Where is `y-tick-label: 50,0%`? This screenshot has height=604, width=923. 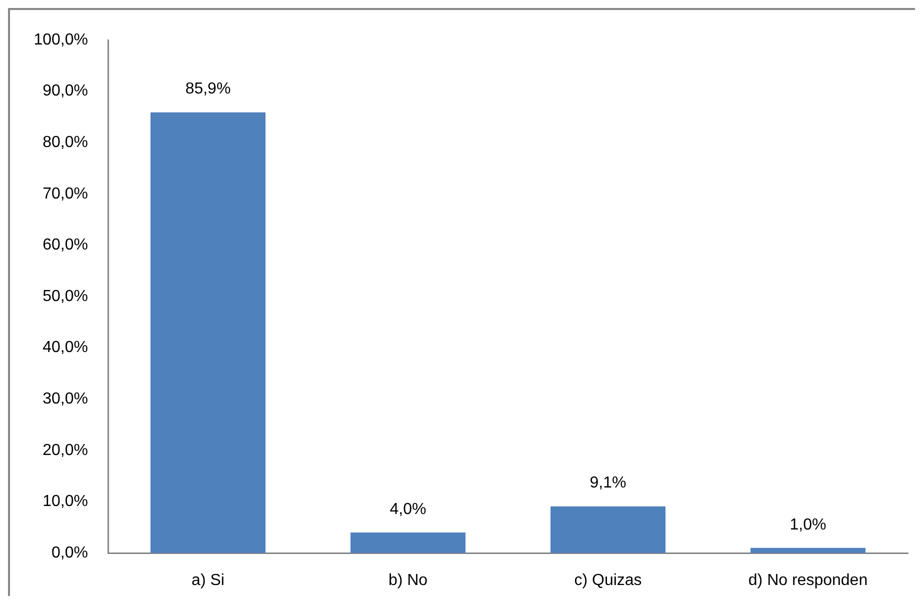 y-tick-label: 50,0% is located at coordinates (65, 296).